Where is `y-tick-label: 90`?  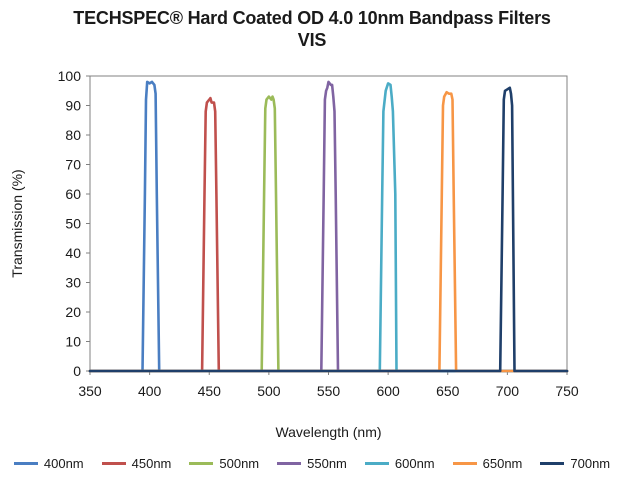 y-tick-label: 90 is located at coordinates (73, 106).